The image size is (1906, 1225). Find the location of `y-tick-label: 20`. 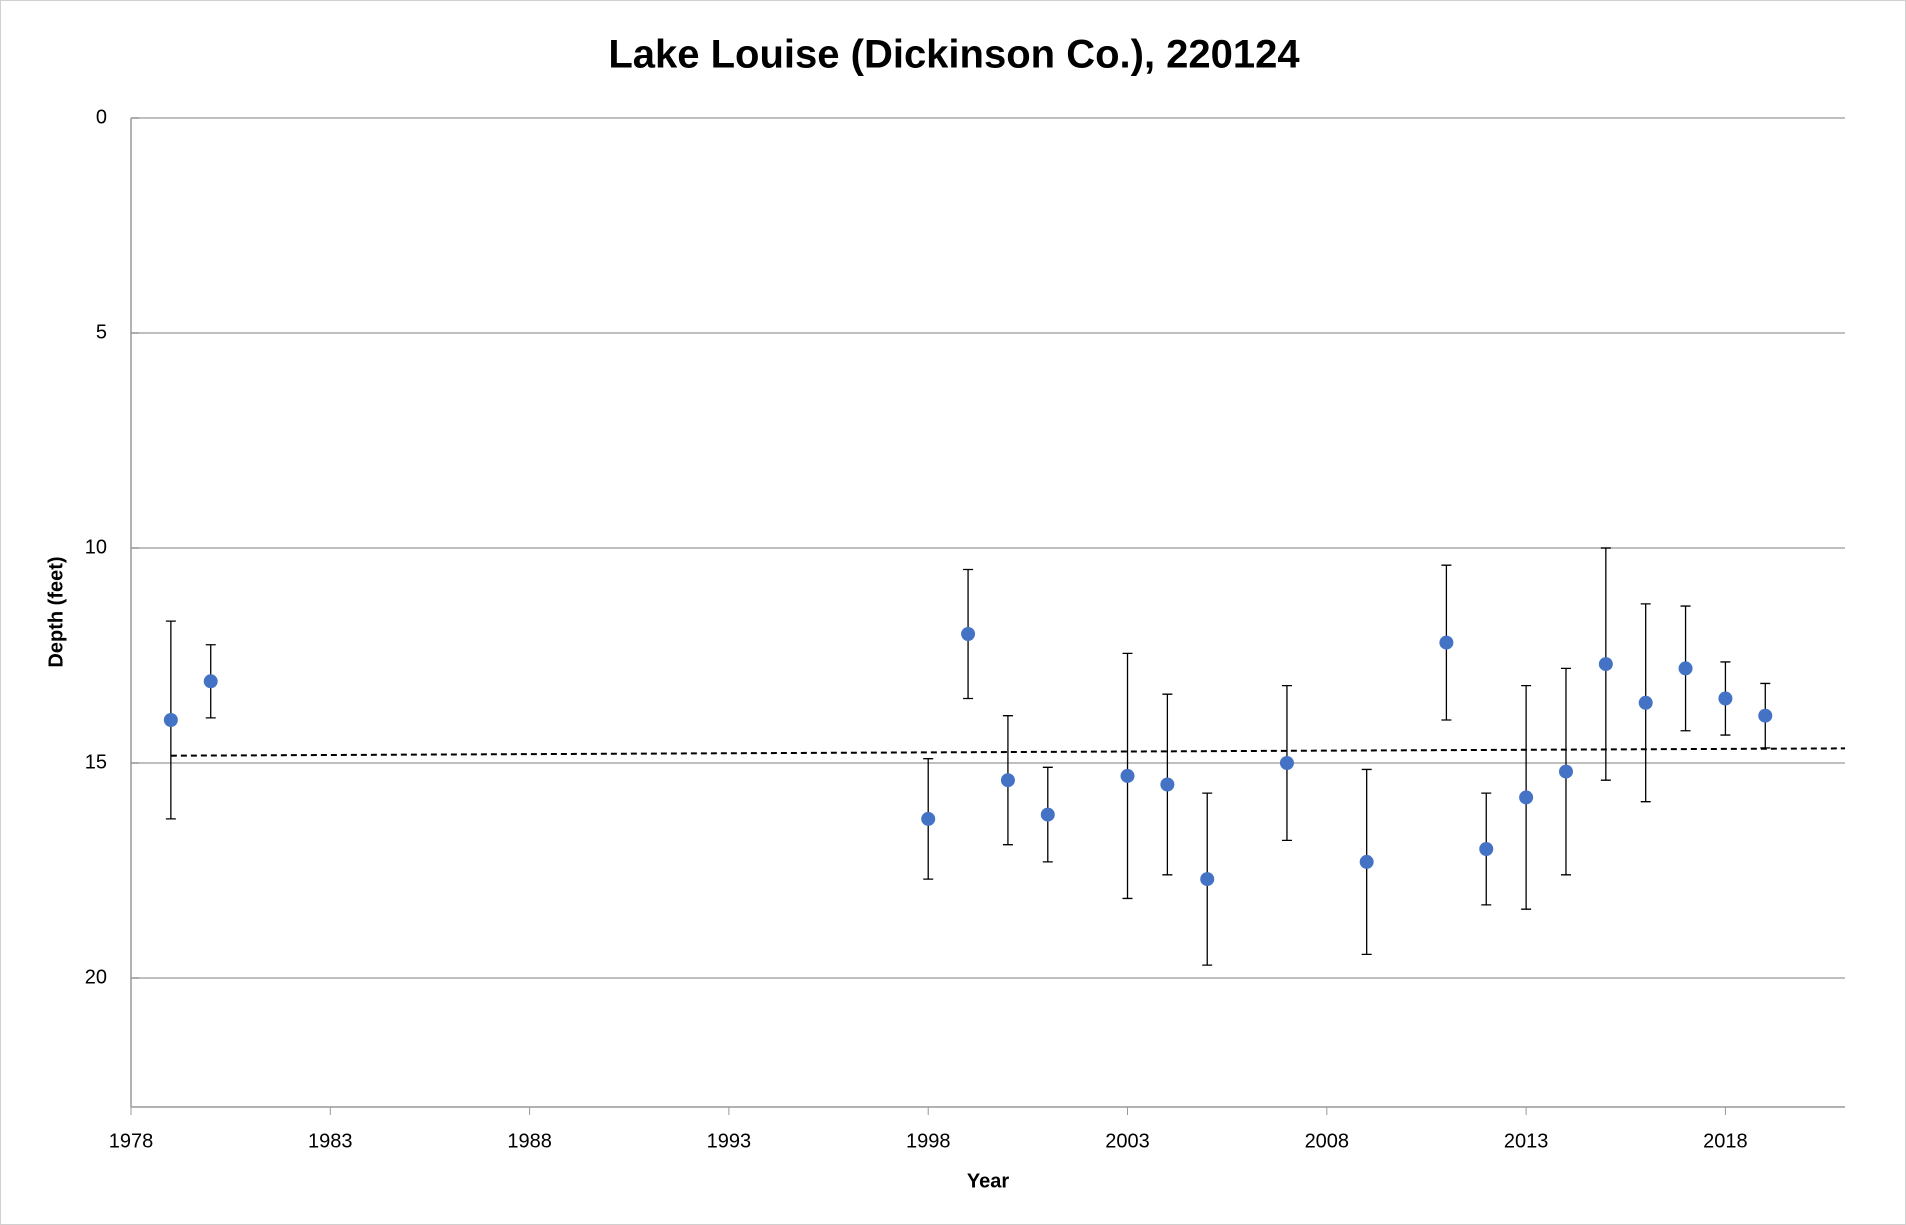

y-tick-label: 20 is located at coordinates (96, 977).